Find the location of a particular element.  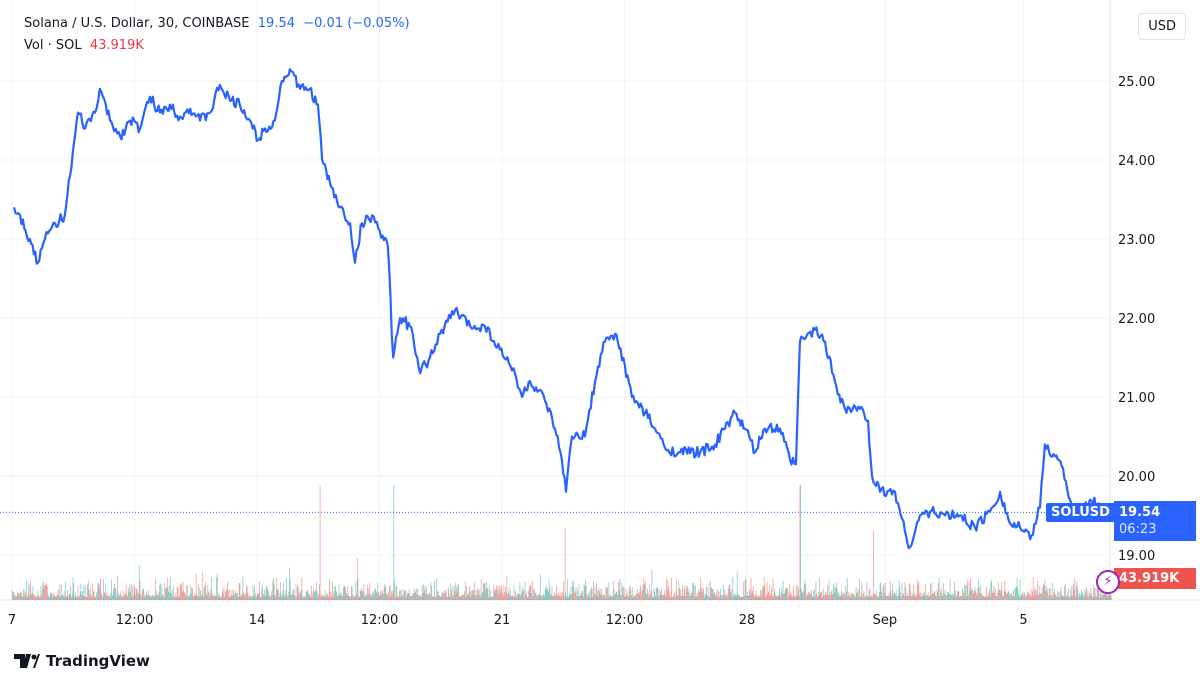

tradingview-logo: TradingView is located at coordinates (82, 661).